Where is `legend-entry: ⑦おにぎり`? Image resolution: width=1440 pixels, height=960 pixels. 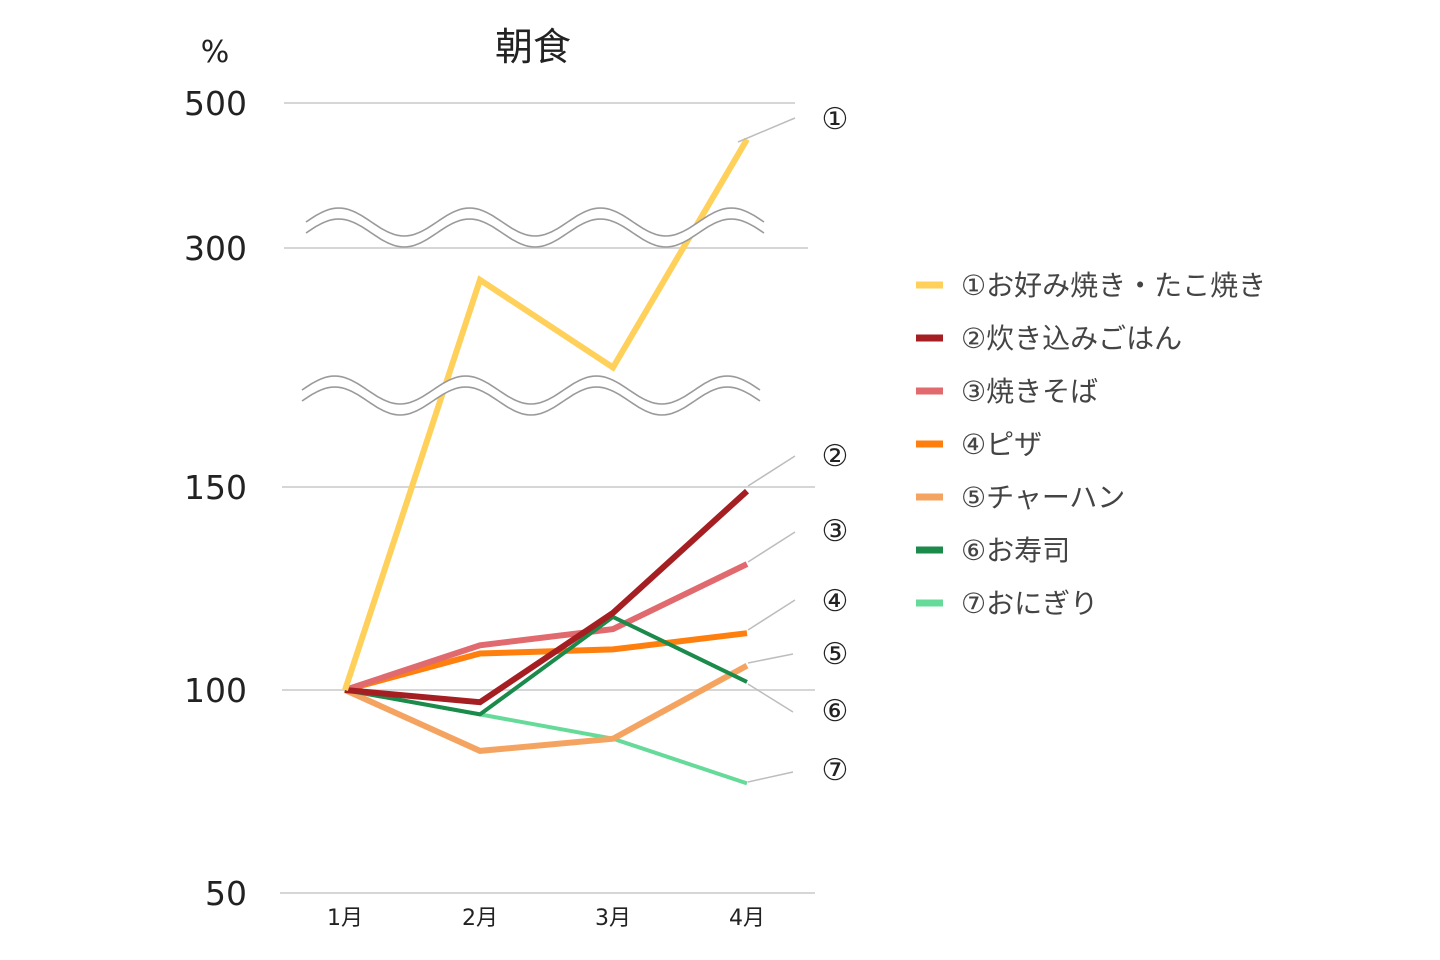
legend-entry: ⑦おにぎり is located at coordinates (1029, 603).